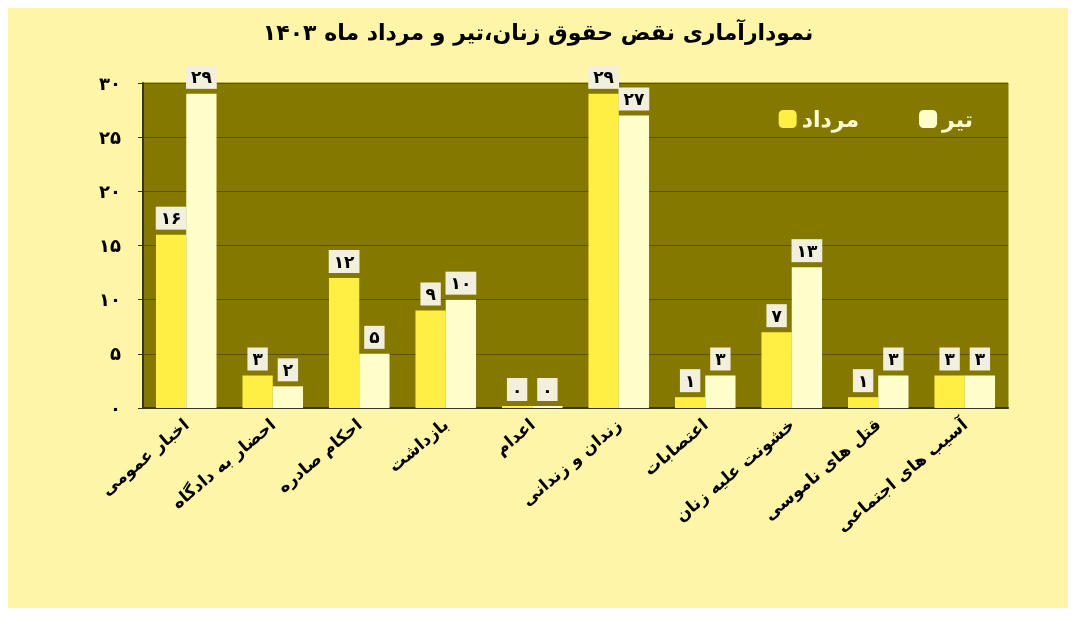  What do you see at coordinates (807, 250) in the screenshot?
I see `data-label: ۱۳` at bounding box center [807, 250].